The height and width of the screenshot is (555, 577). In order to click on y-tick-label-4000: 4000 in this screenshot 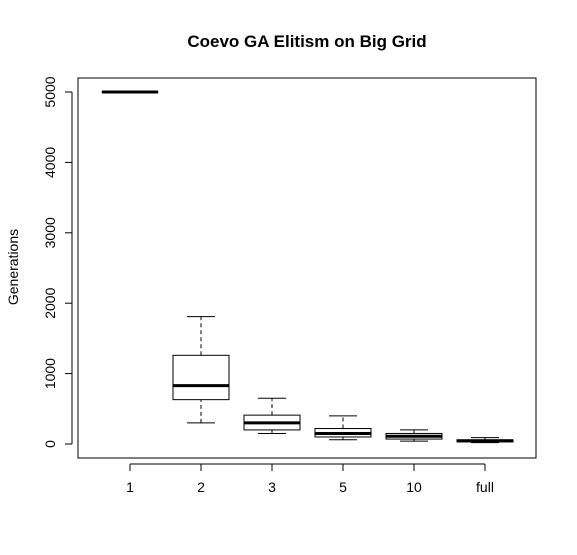, I will do `click(50, 162)`.